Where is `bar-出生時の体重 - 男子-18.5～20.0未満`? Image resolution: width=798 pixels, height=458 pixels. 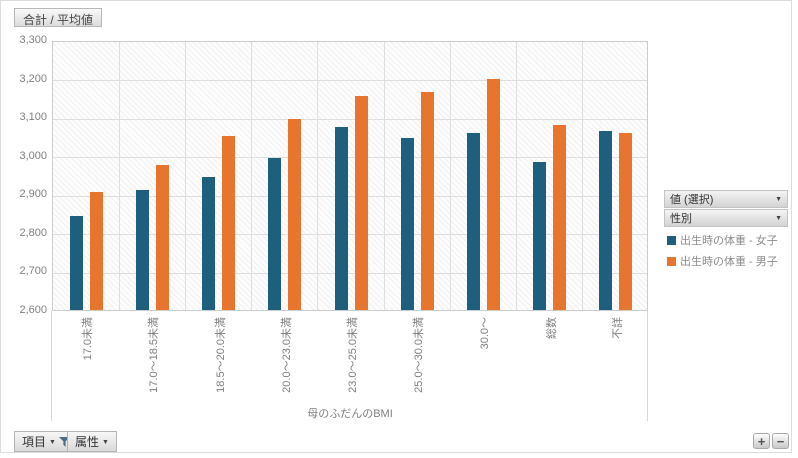
bar-出生時の体重 - 男子-18.5～20.0未満 is located at coordinates (229, 223).